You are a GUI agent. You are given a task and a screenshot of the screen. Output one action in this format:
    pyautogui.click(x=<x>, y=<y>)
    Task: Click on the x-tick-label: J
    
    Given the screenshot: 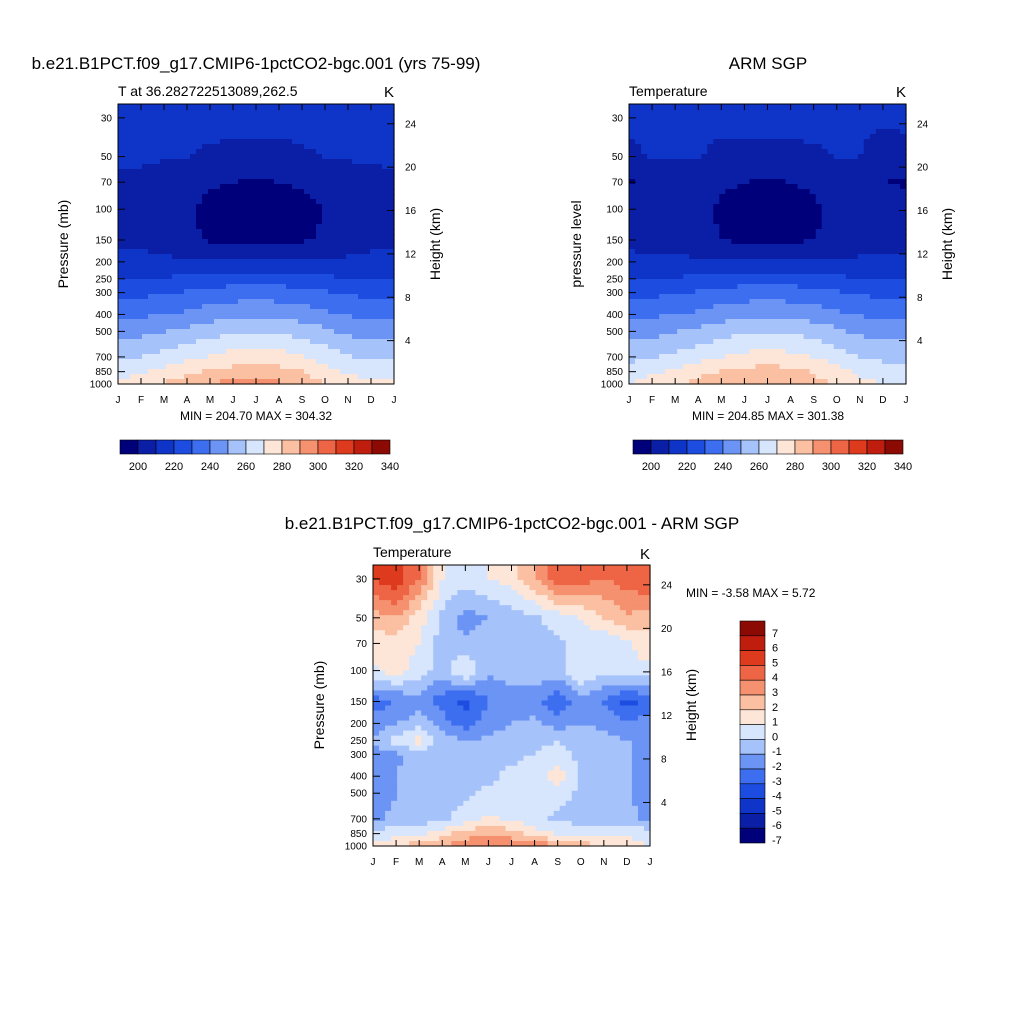 What is the action you would take?
    pyautogui.click(x=233, y=400)
    